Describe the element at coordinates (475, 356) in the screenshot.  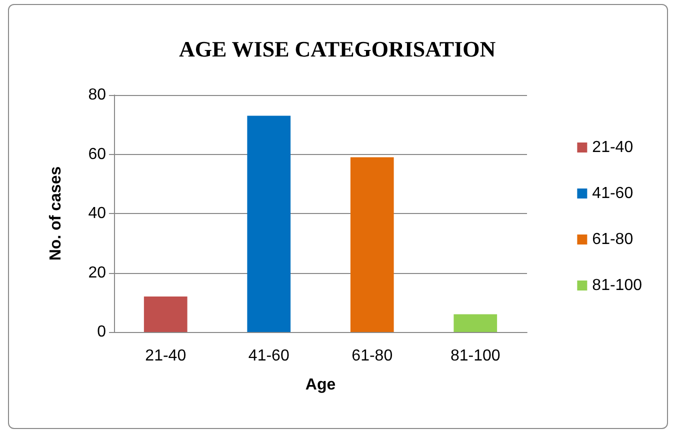
I see `x-tick-label: 81-100` at that location.